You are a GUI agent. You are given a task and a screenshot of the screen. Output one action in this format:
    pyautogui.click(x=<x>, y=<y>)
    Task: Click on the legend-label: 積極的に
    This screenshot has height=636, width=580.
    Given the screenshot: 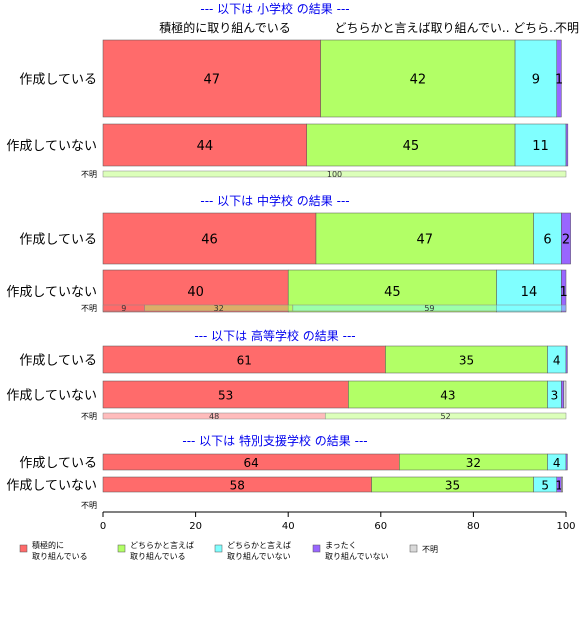 What is the action you would take?
    pyautogui.click(x=48, y=545)
    